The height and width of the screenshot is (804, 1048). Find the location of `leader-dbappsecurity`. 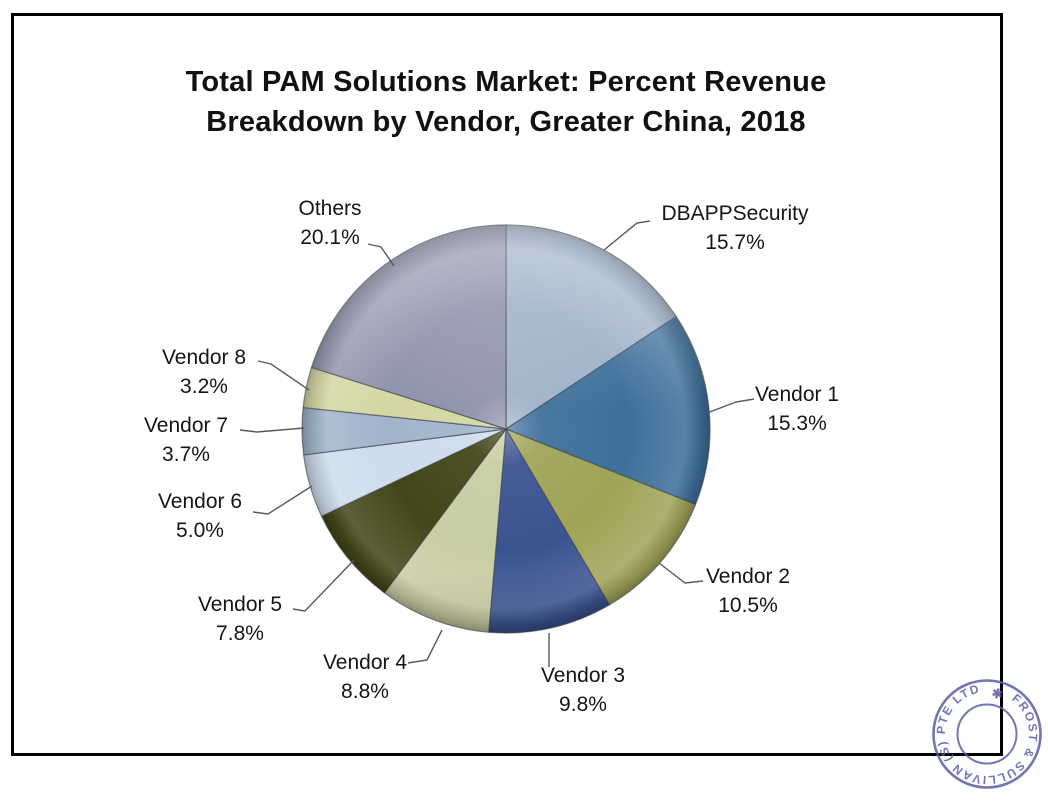

leader-dbappsecurity is located at coordinates (627, 235).